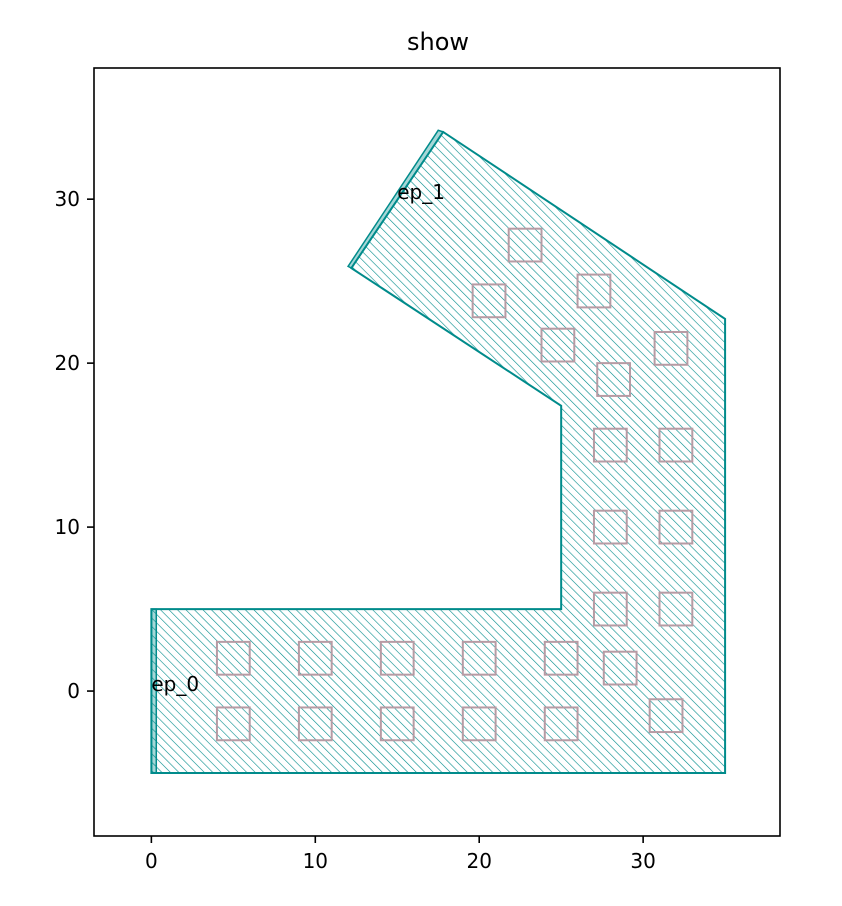 This screenshot has height=906, width=842. Describe the element at coordinates (438, 42) in the screenshot. I see `chart-title: show` at that location.